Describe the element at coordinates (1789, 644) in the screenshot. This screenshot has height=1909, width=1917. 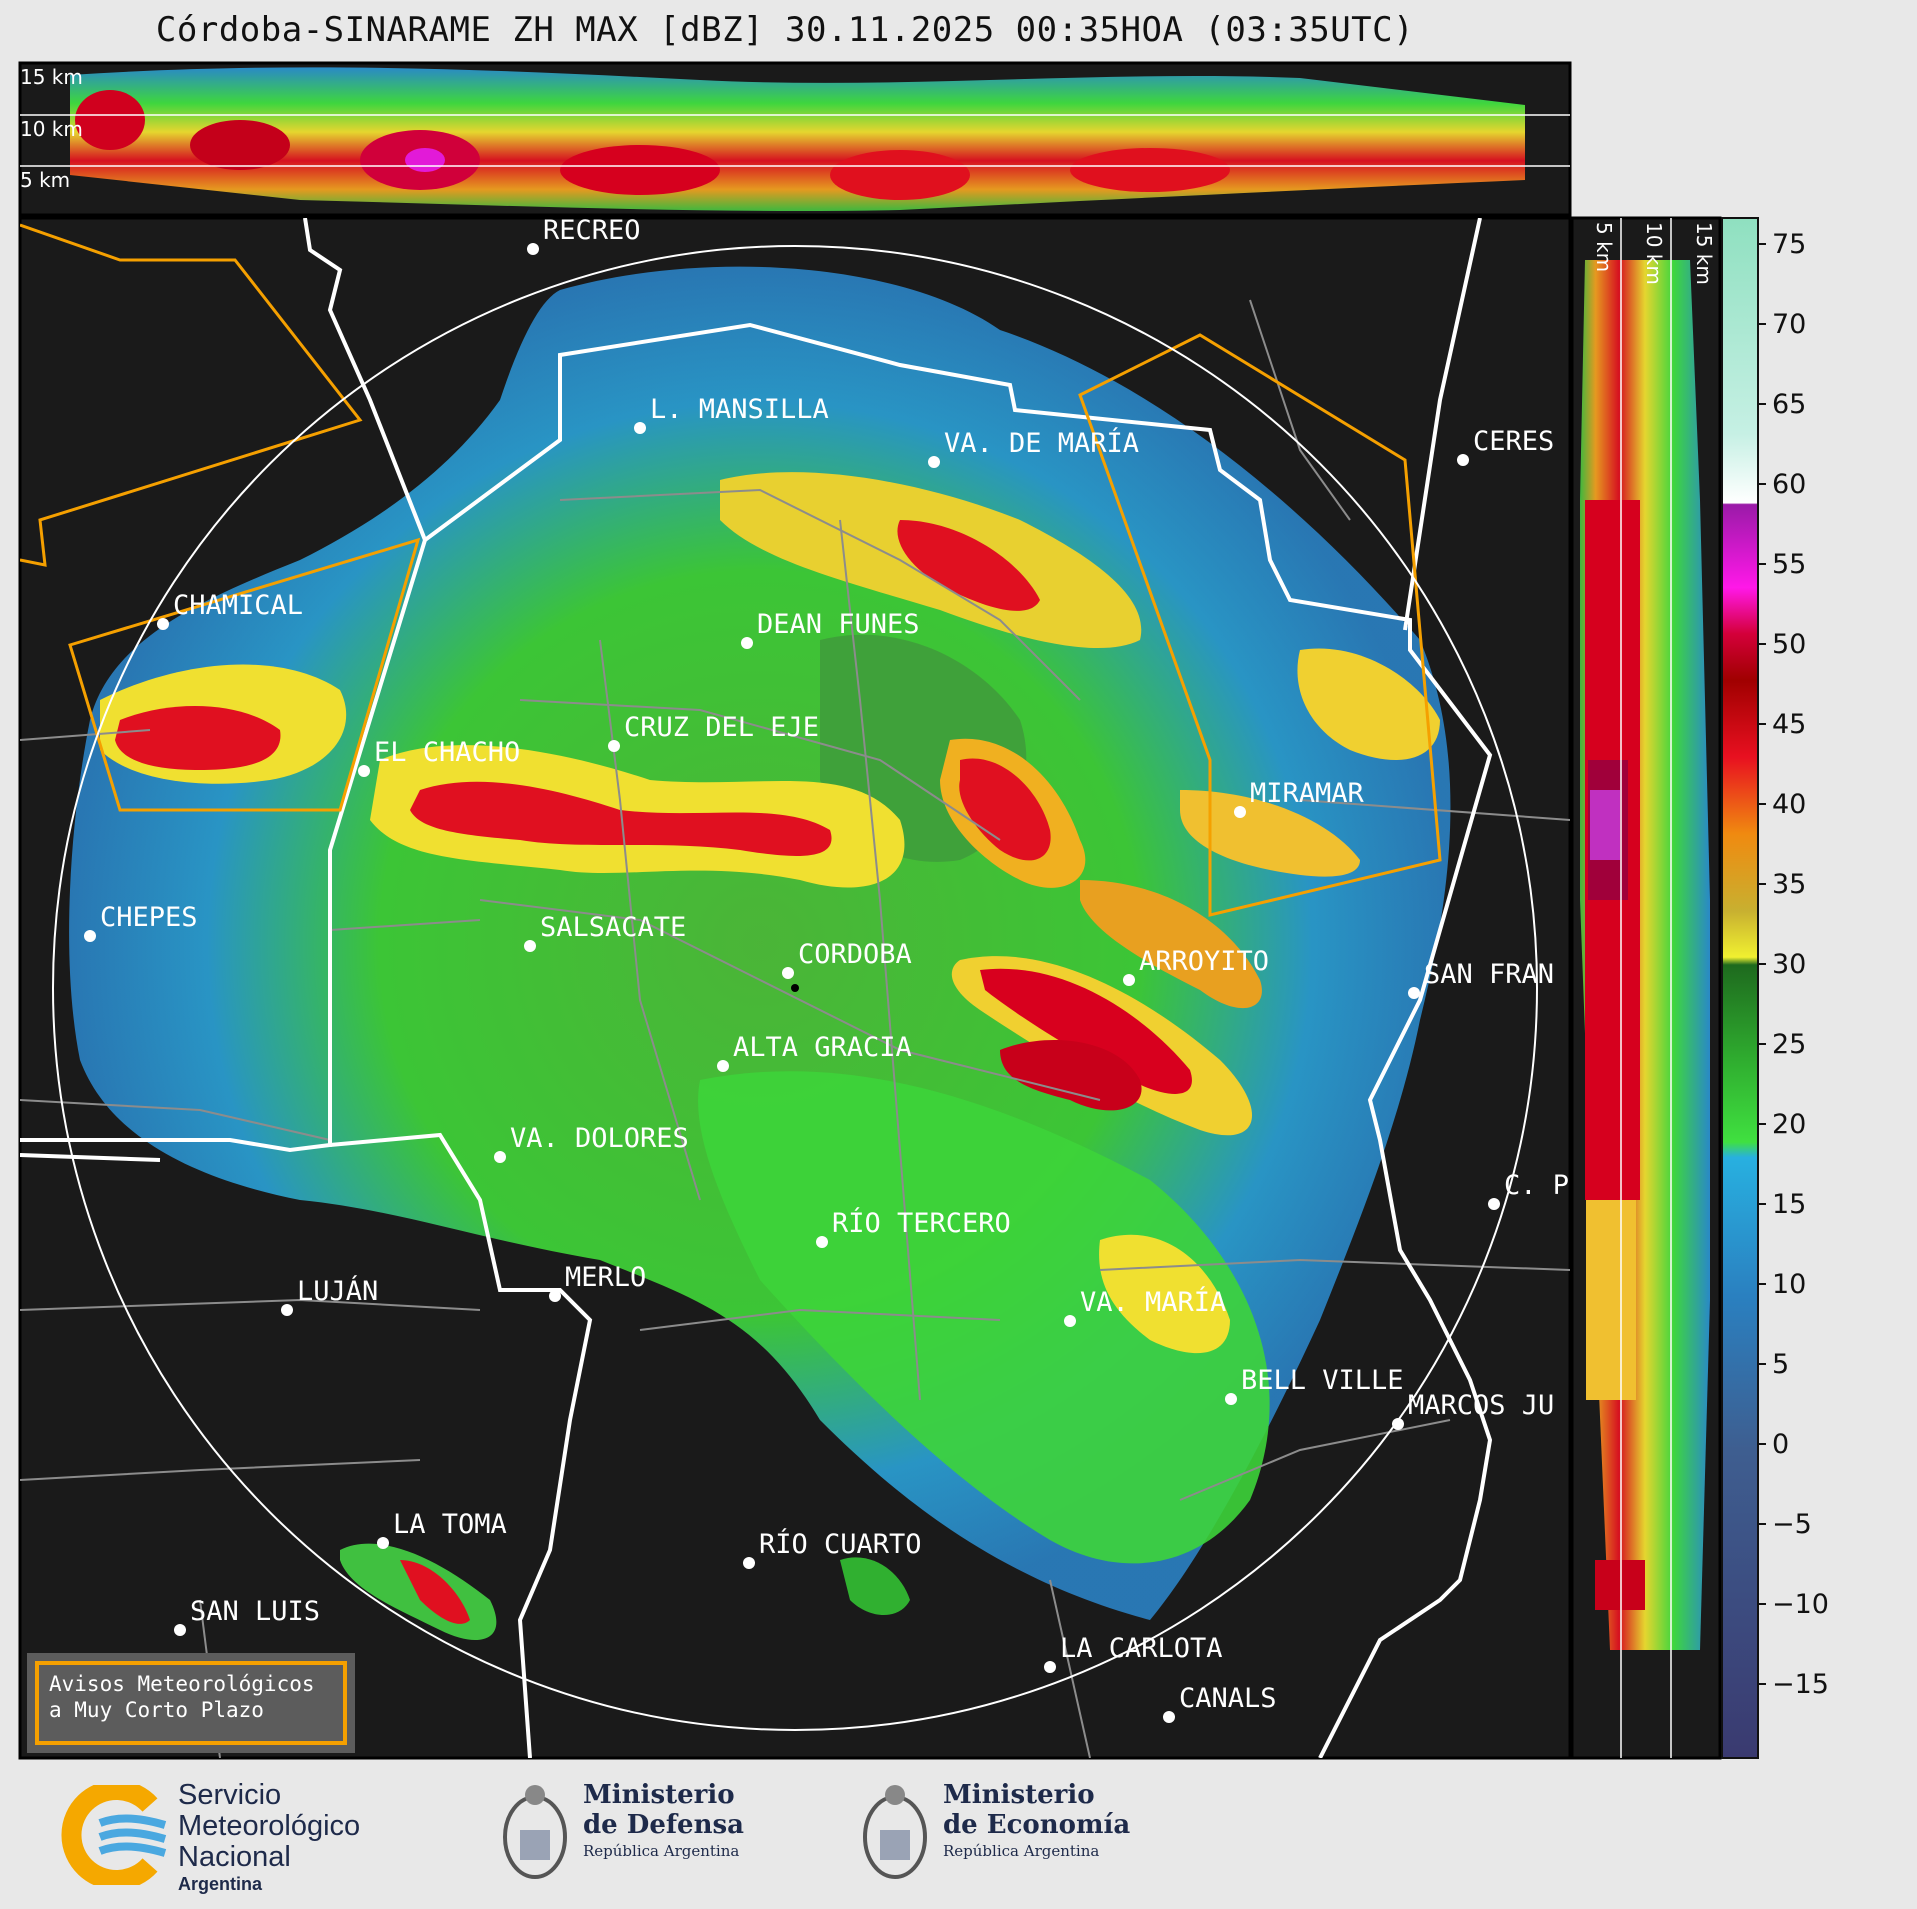
I see `colorbar-tick-label: 50` at that location.